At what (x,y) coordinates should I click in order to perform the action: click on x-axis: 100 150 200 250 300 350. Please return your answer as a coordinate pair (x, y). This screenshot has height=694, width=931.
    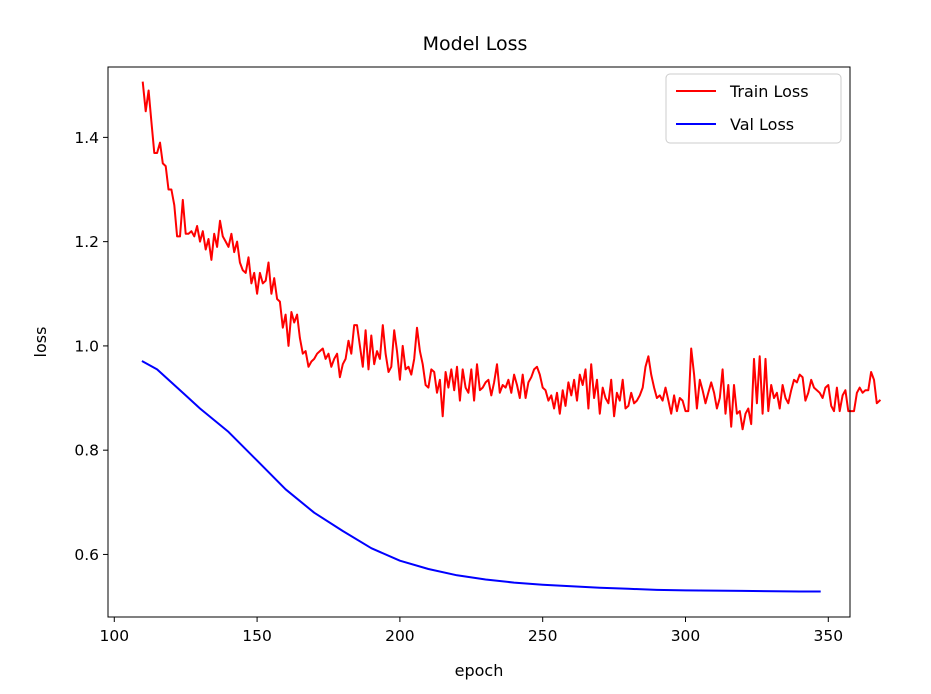
    Looking at the image, I should click on (471, 631).